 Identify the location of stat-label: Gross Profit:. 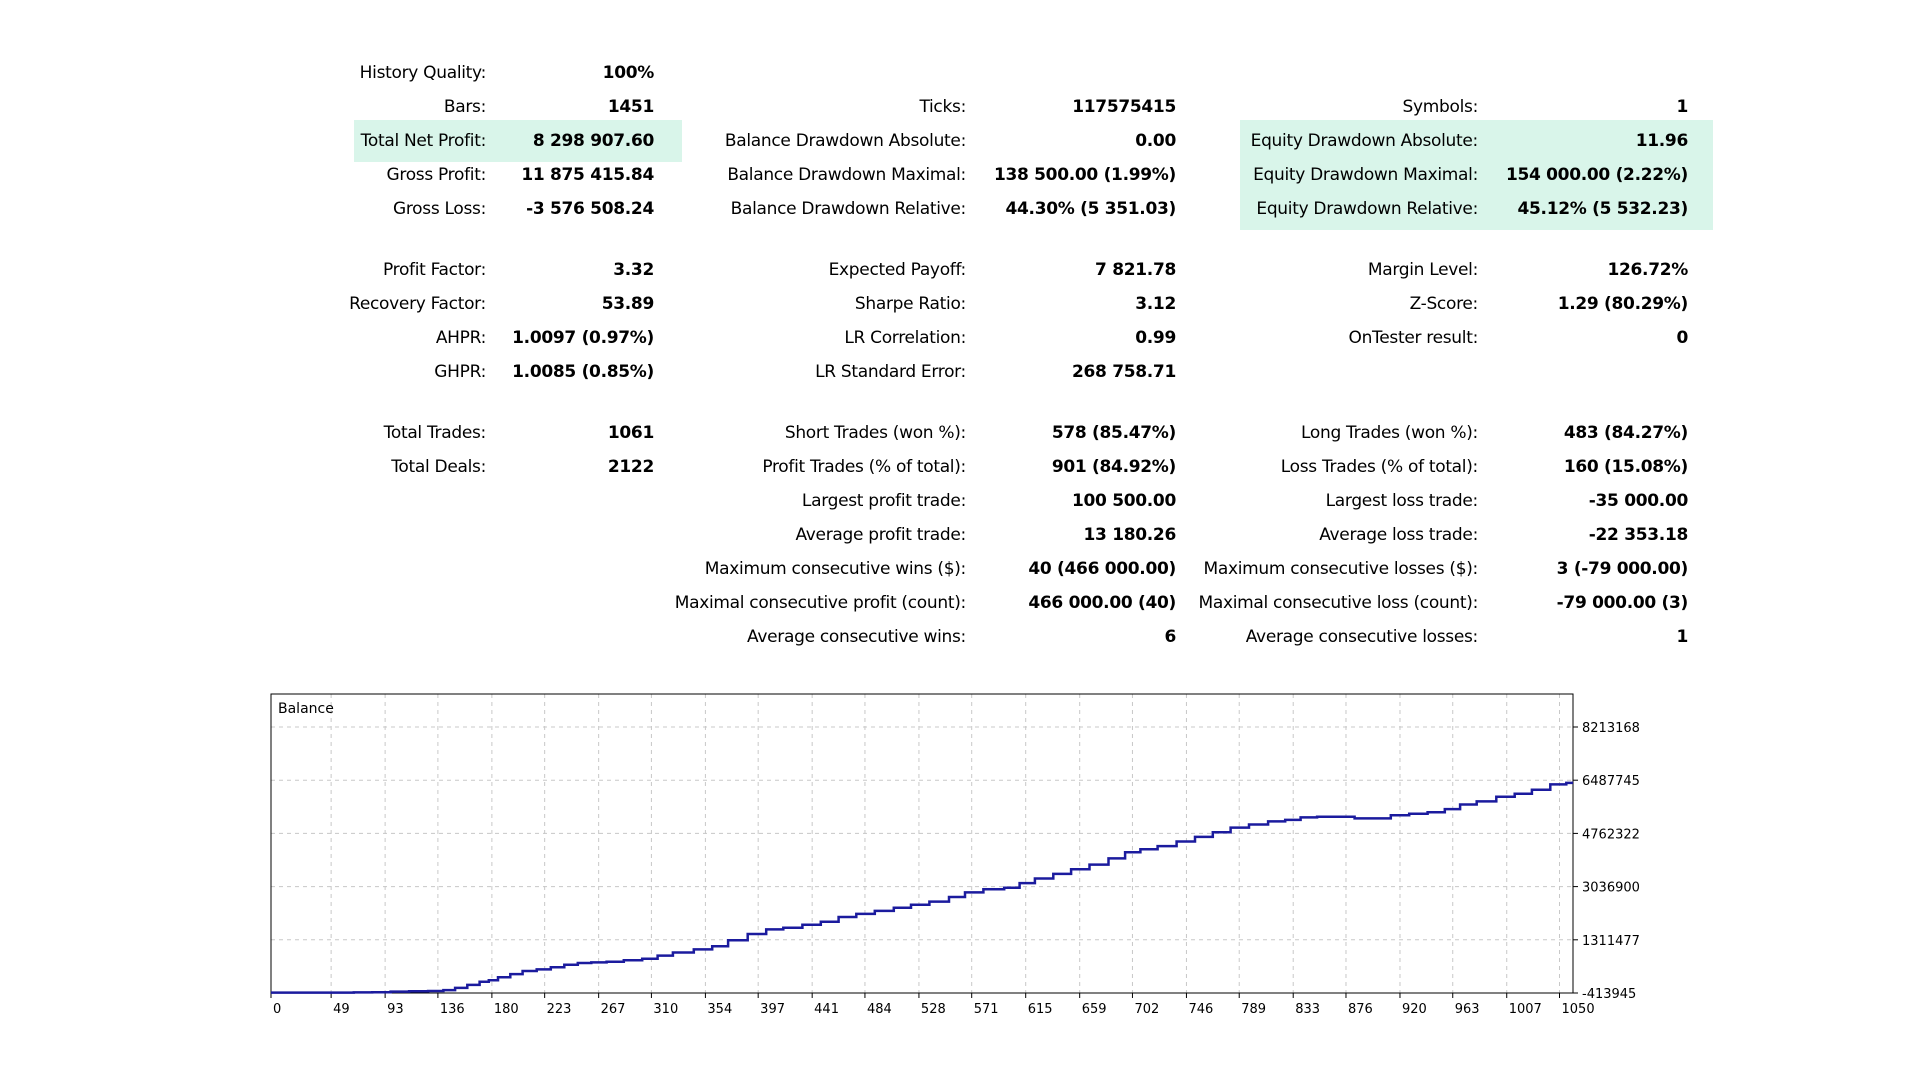
(436, 175).